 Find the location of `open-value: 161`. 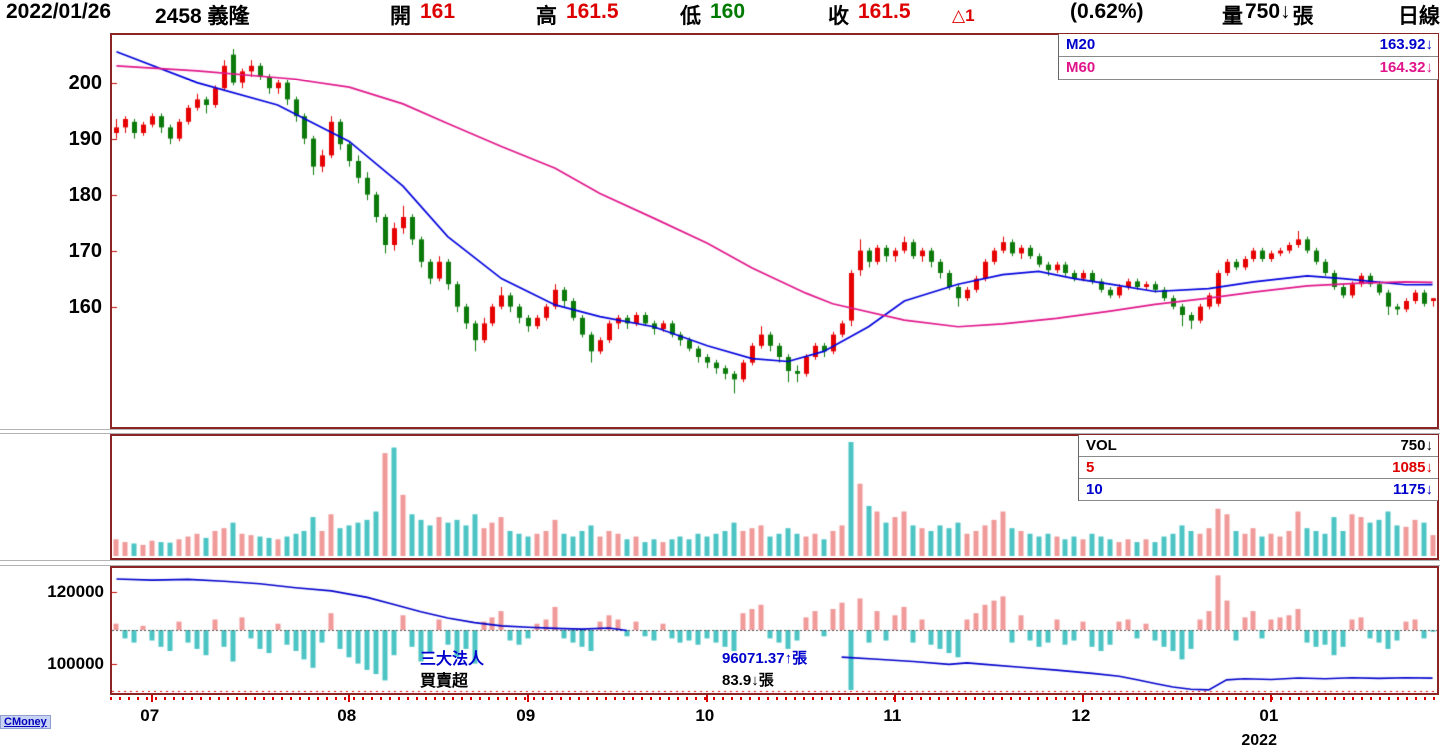

open-value: 161 is located at coordinates (438, 11).